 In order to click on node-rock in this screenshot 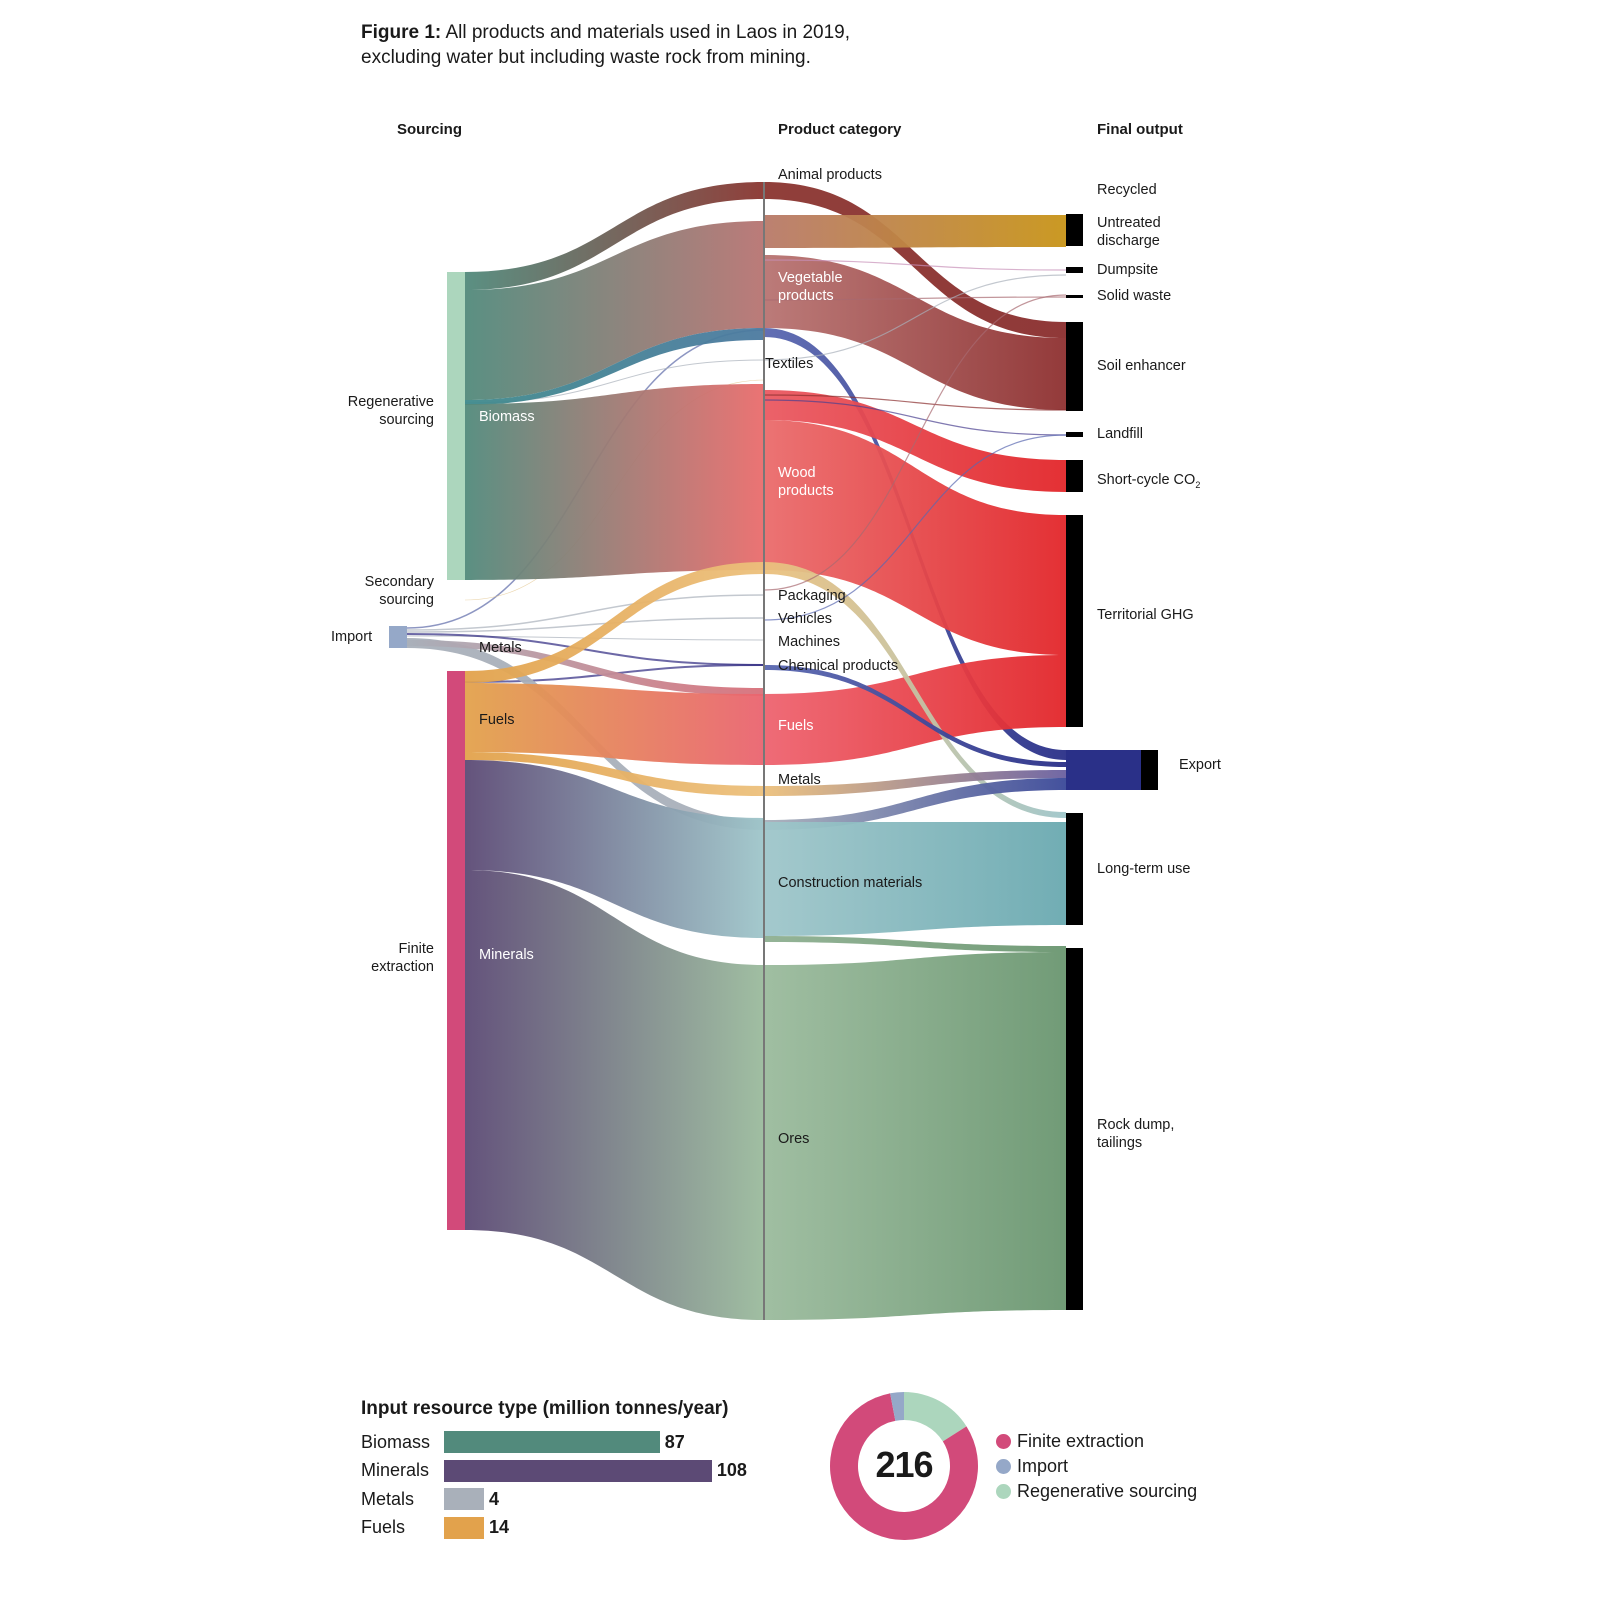, I will do `click(1074, 1129)`.